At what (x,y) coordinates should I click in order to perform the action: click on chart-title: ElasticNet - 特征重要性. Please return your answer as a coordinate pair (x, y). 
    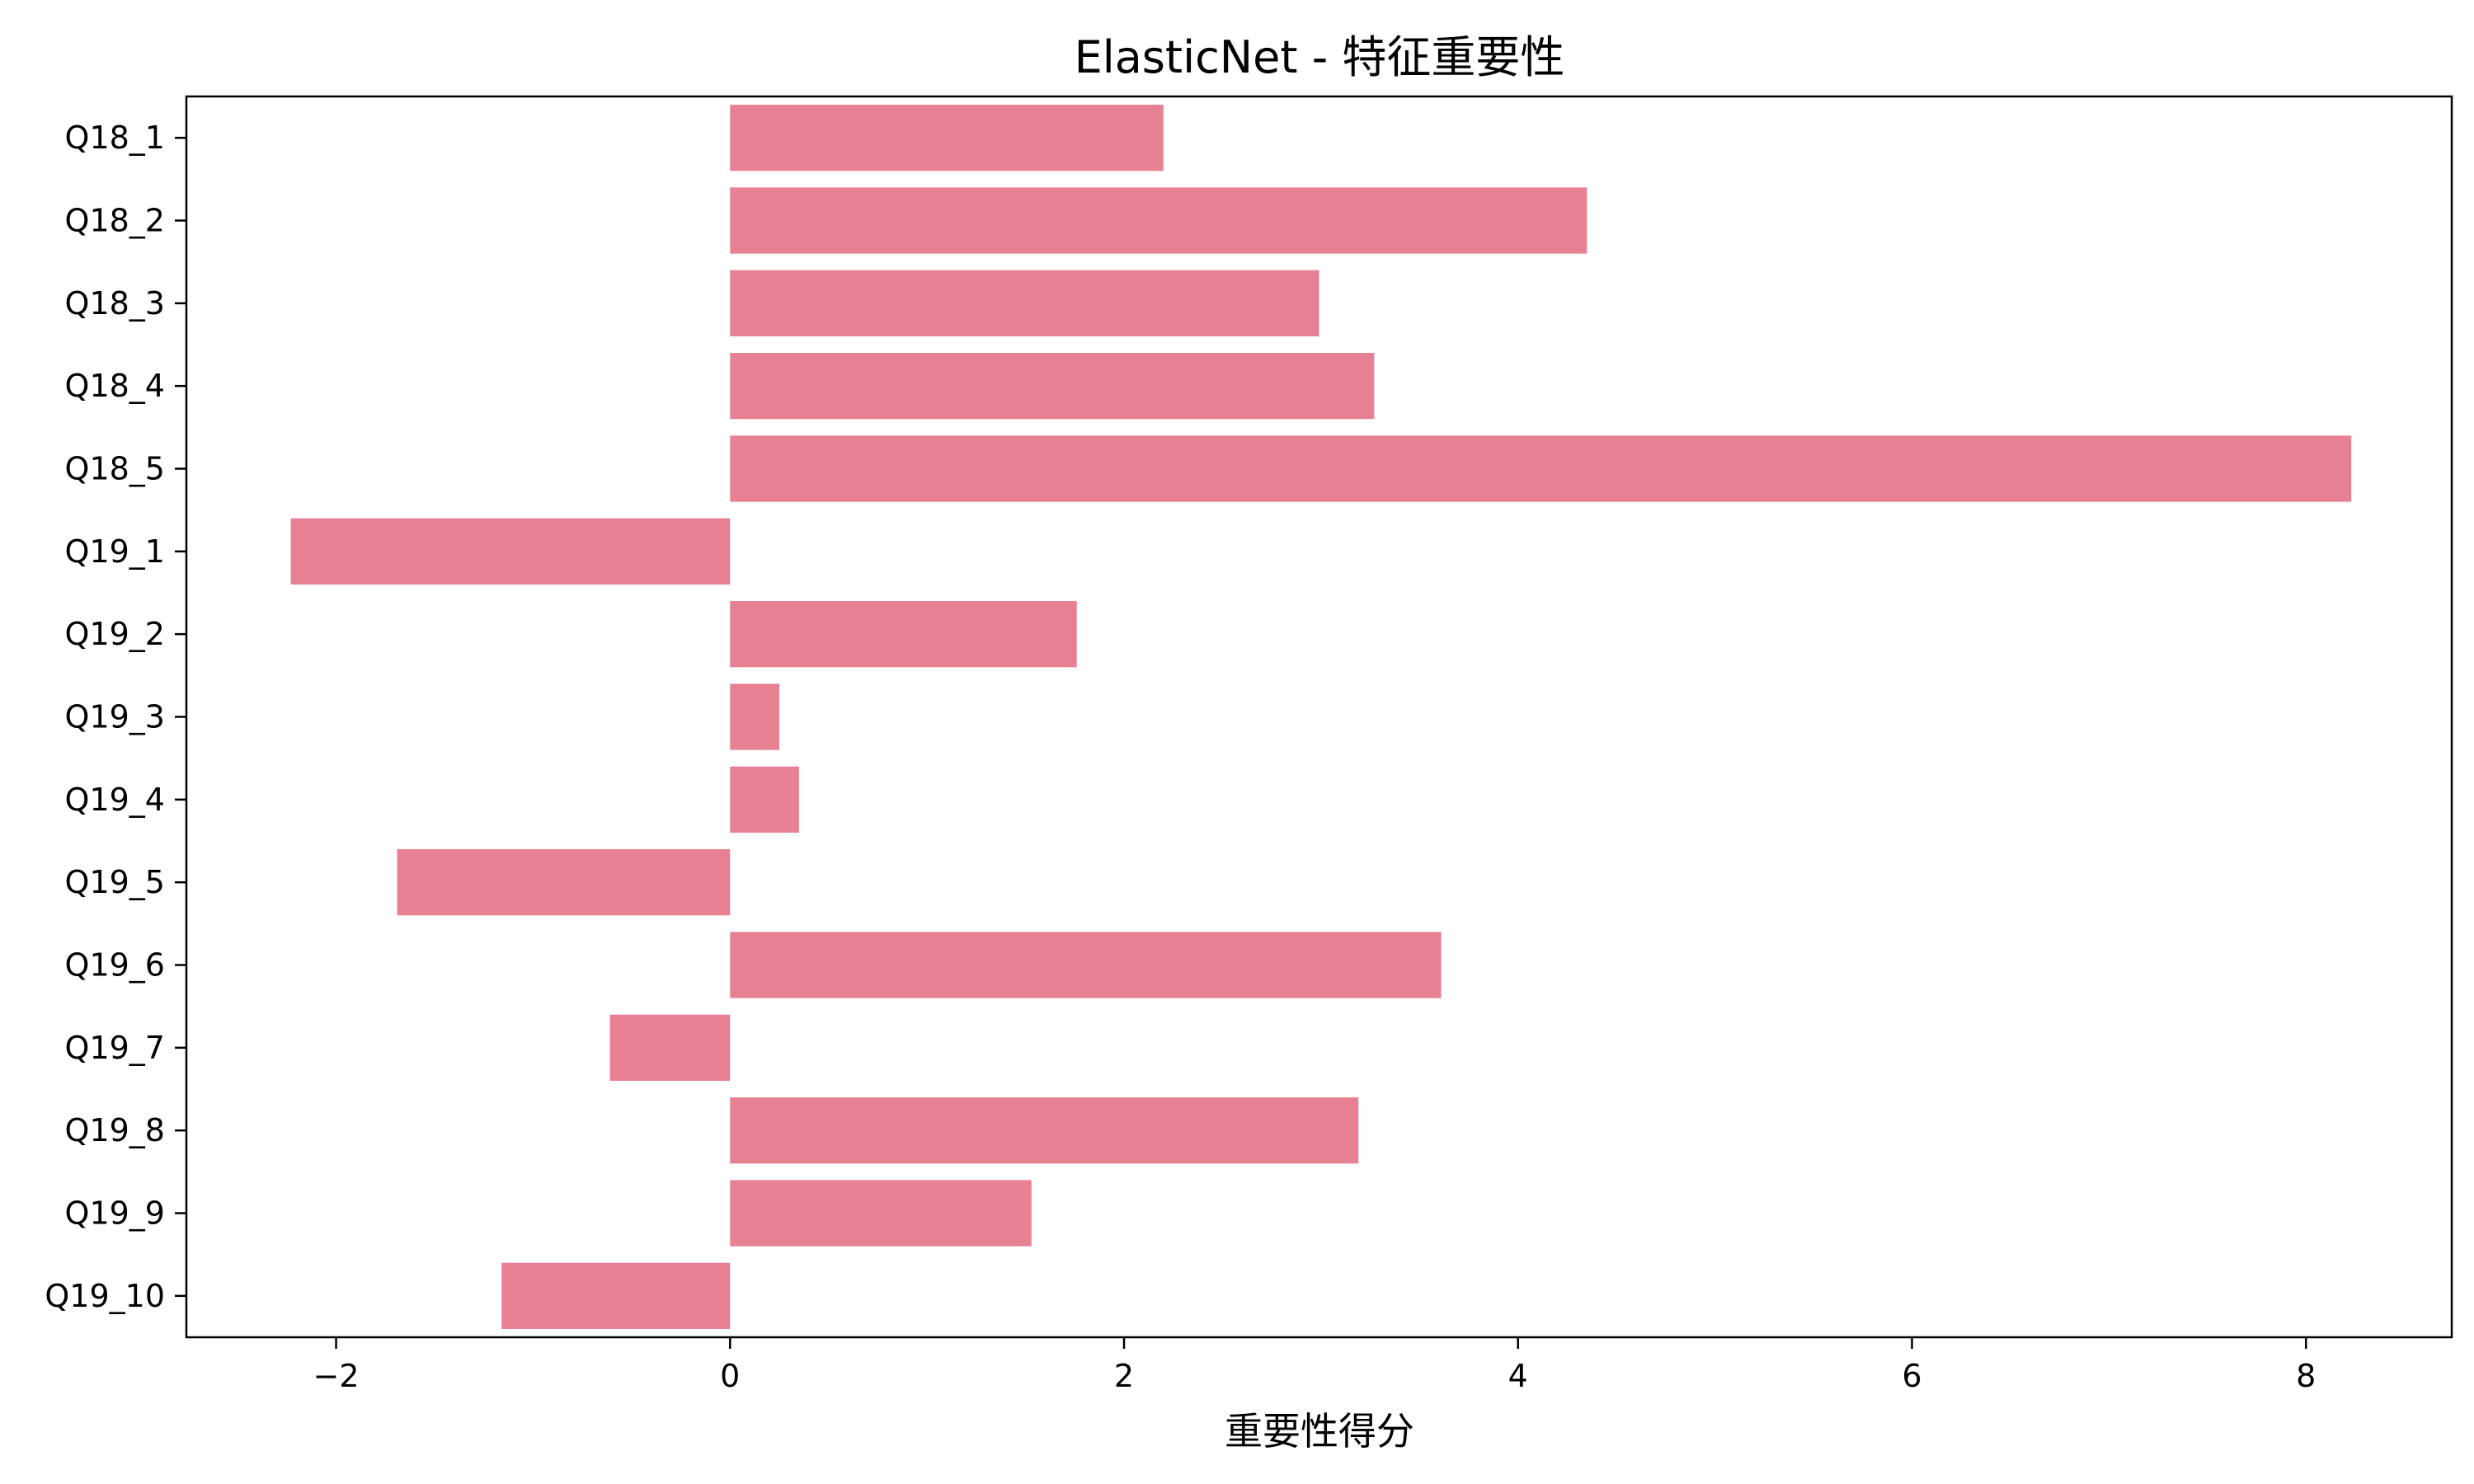
    Looking at the image, I should click on (1320, 57).